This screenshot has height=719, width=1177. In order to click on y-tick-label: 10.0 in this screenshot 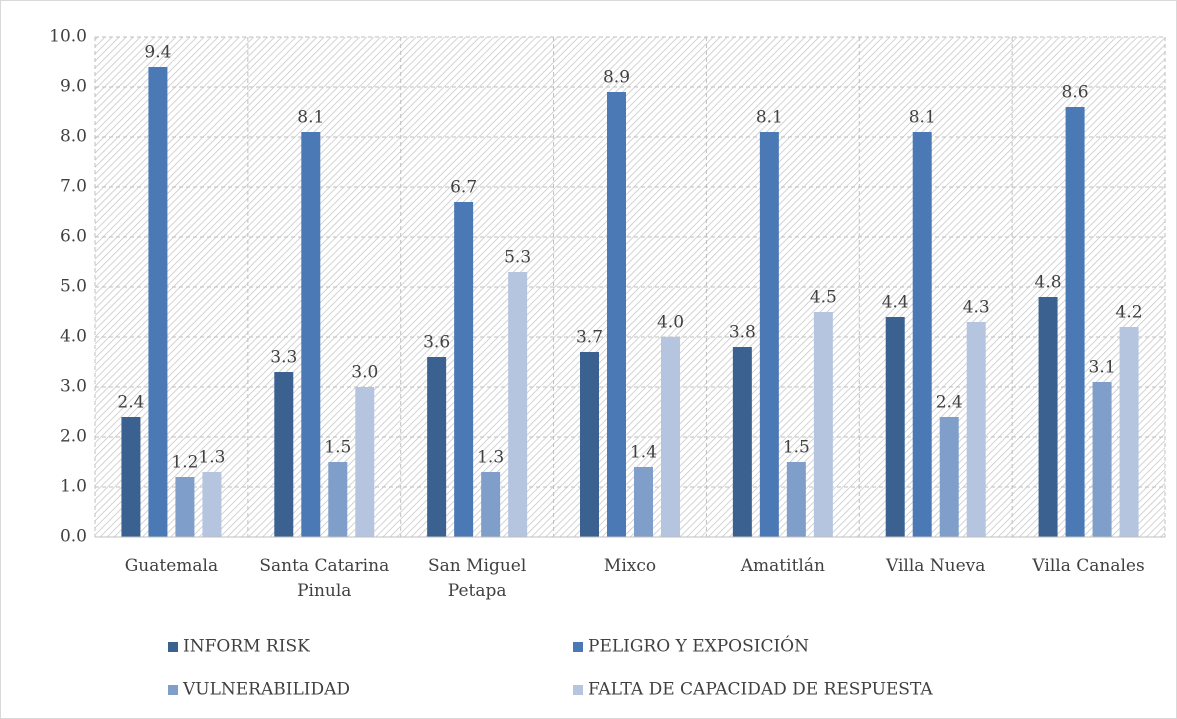, I will do `click(68, 37)`.